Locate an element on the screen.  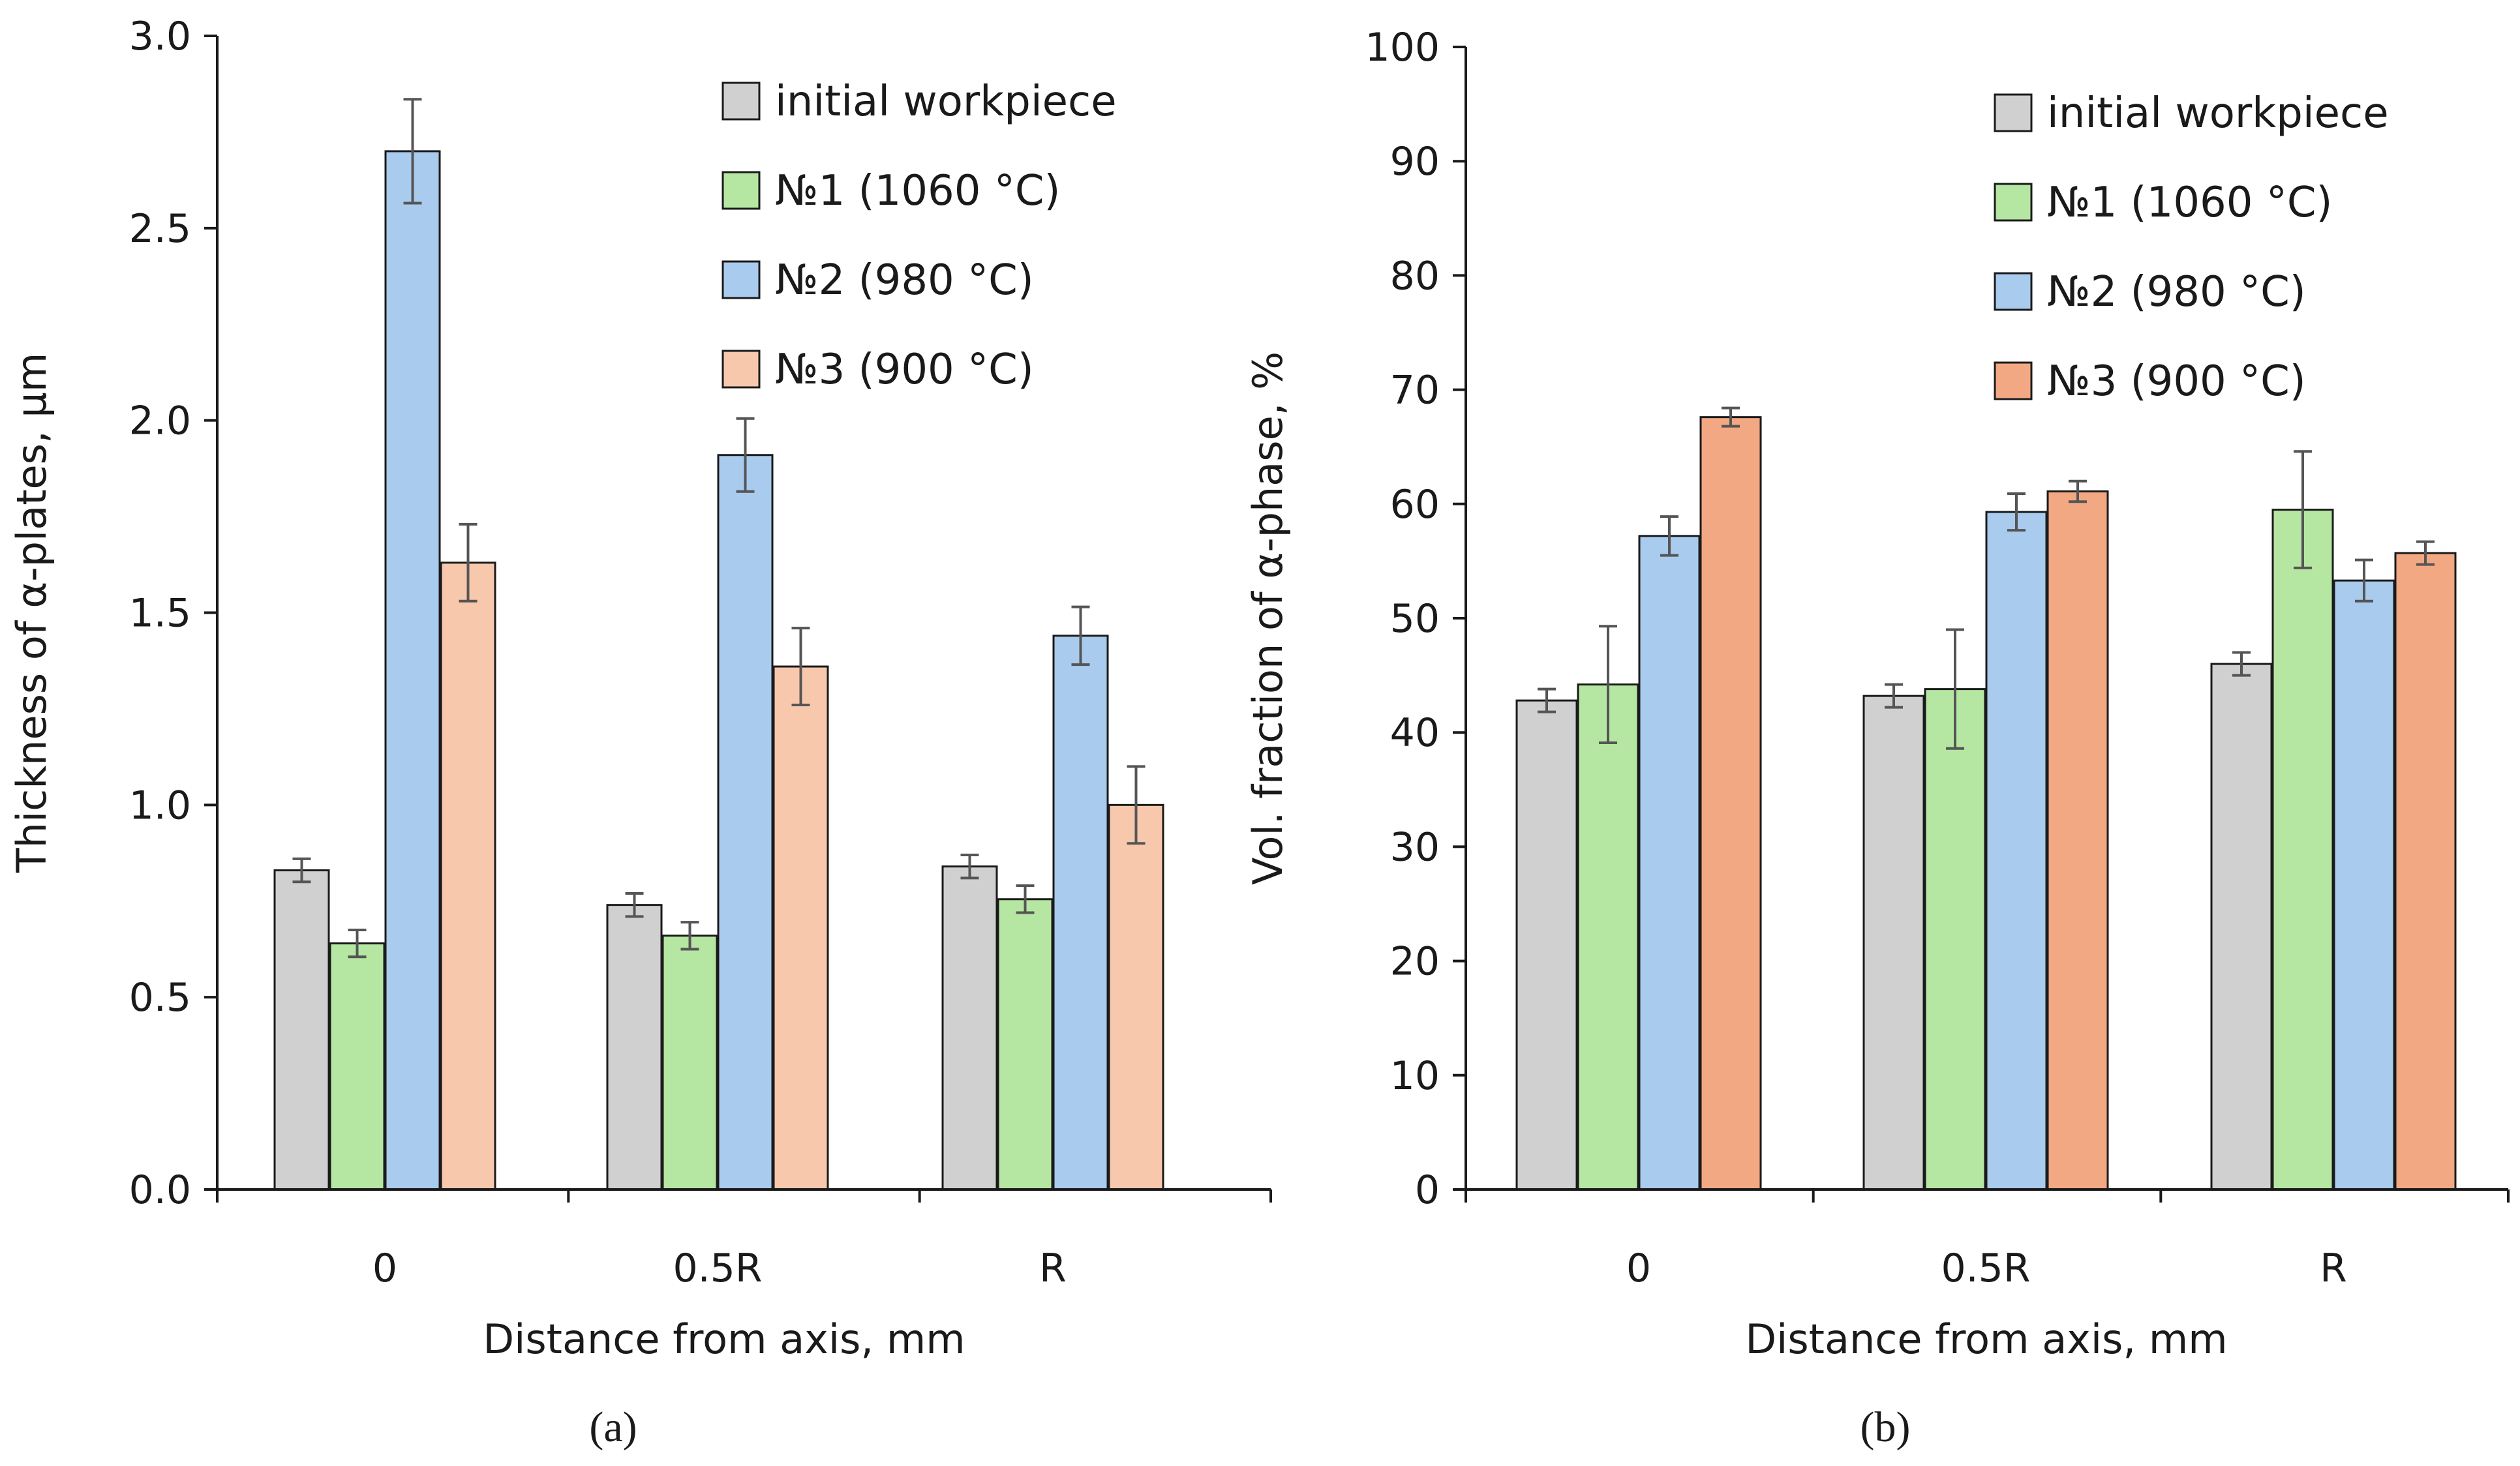
bar-b-s0-c0 is located at coordinates (1546, 945).